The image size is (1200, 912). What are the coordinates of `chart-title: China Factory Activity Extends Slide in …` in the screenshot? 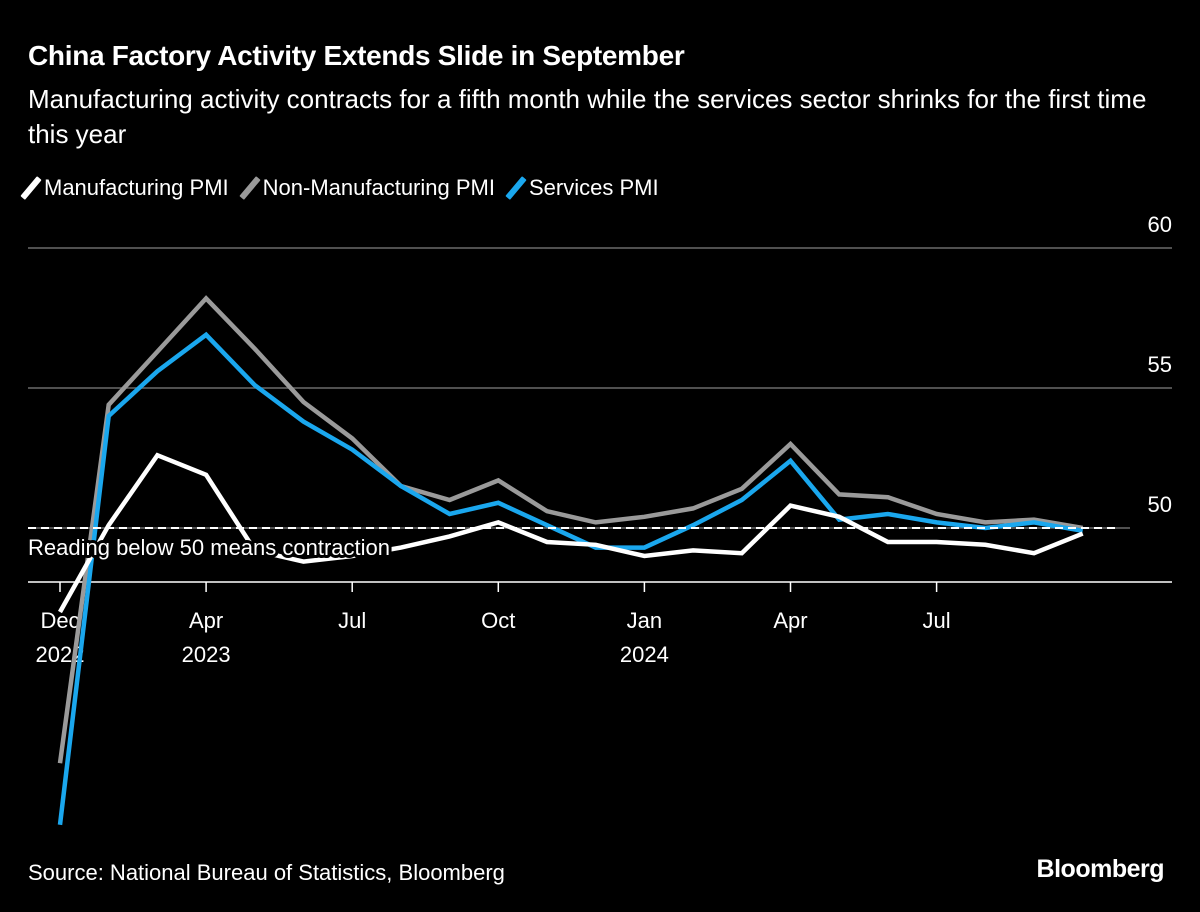 It's located at (356, 55).